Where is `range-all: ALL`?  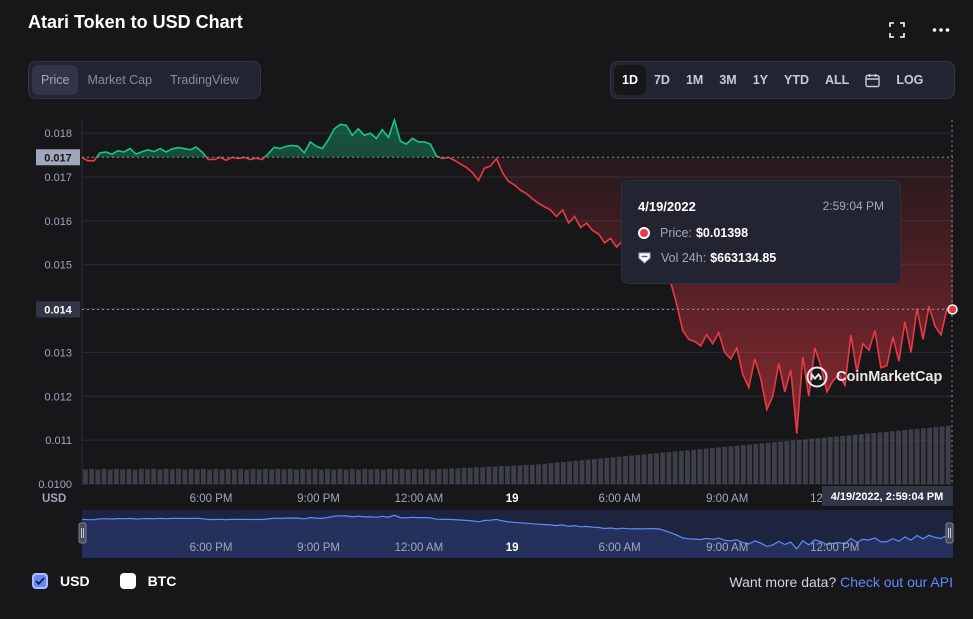 range-all: ALL is located at coordinates (837, 80).